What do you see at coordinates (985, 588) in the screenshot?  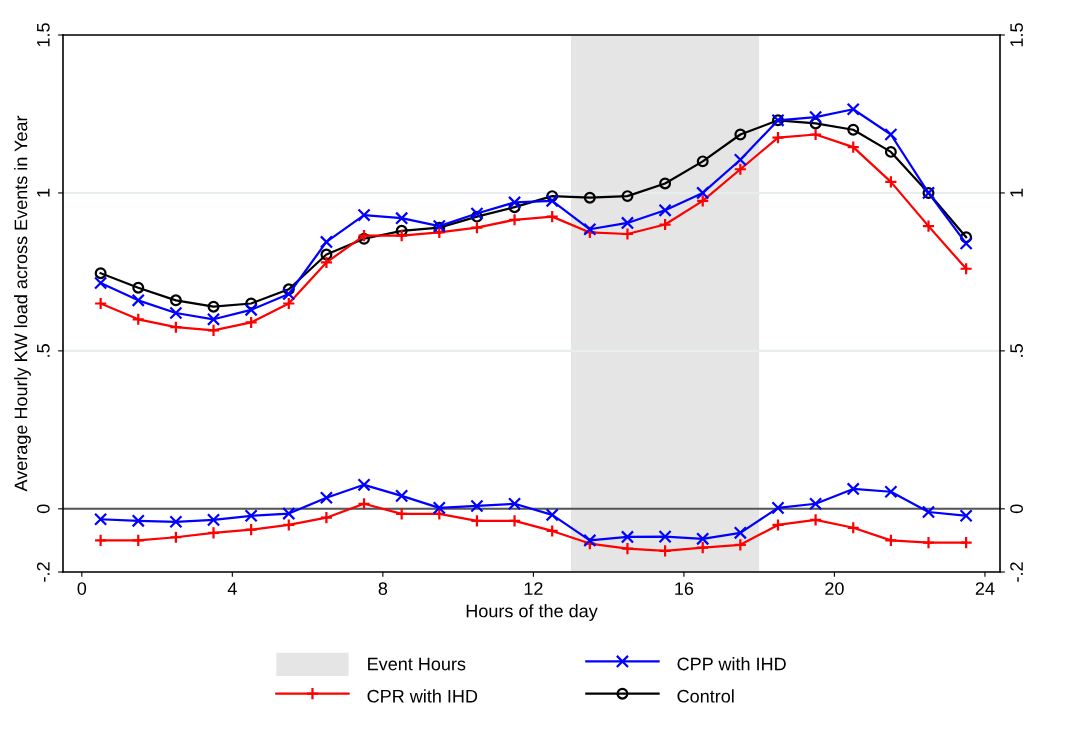 I see `x-tick-label: 24` at bounding box center [985, 588].